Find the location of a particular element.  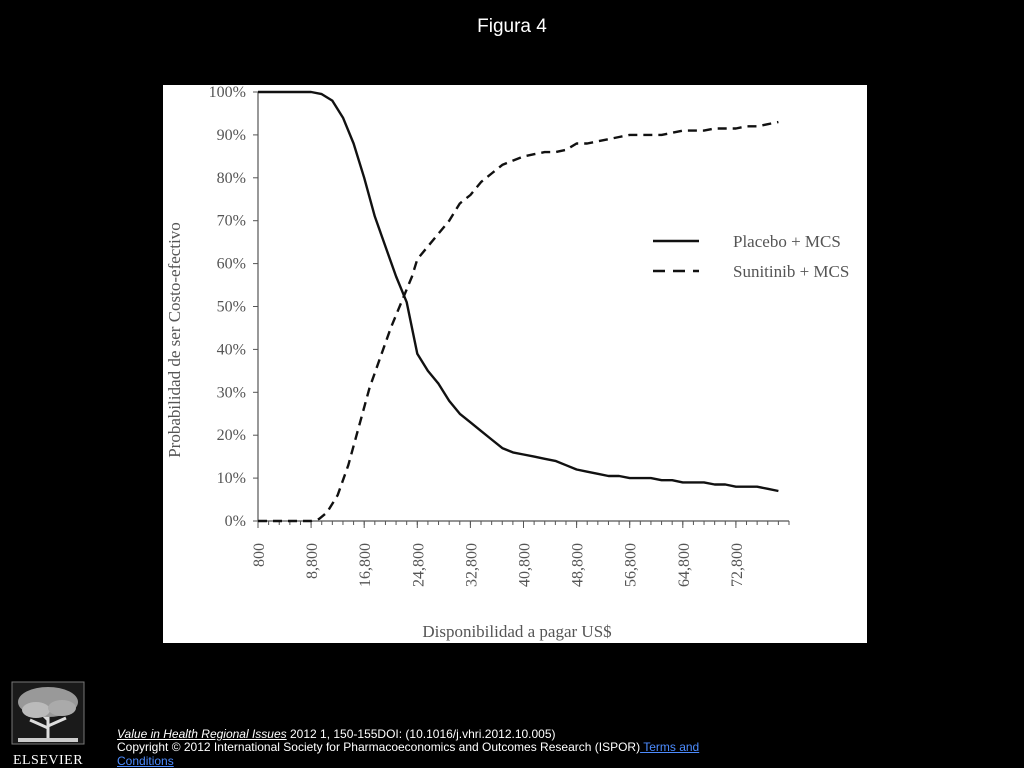

elsevier-logo: ELSEVIER is located at coordinates (48, 724).